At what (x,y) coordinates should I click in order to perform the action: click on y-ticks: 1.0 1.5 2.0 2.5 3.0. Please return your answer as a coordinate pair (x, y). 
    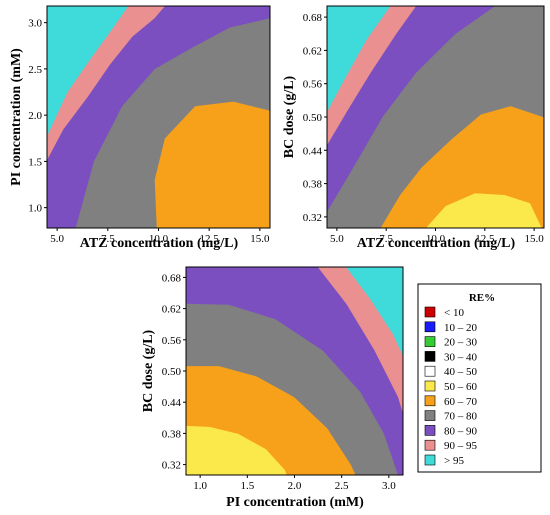
    Looking at the image, I should click on (37, 116).